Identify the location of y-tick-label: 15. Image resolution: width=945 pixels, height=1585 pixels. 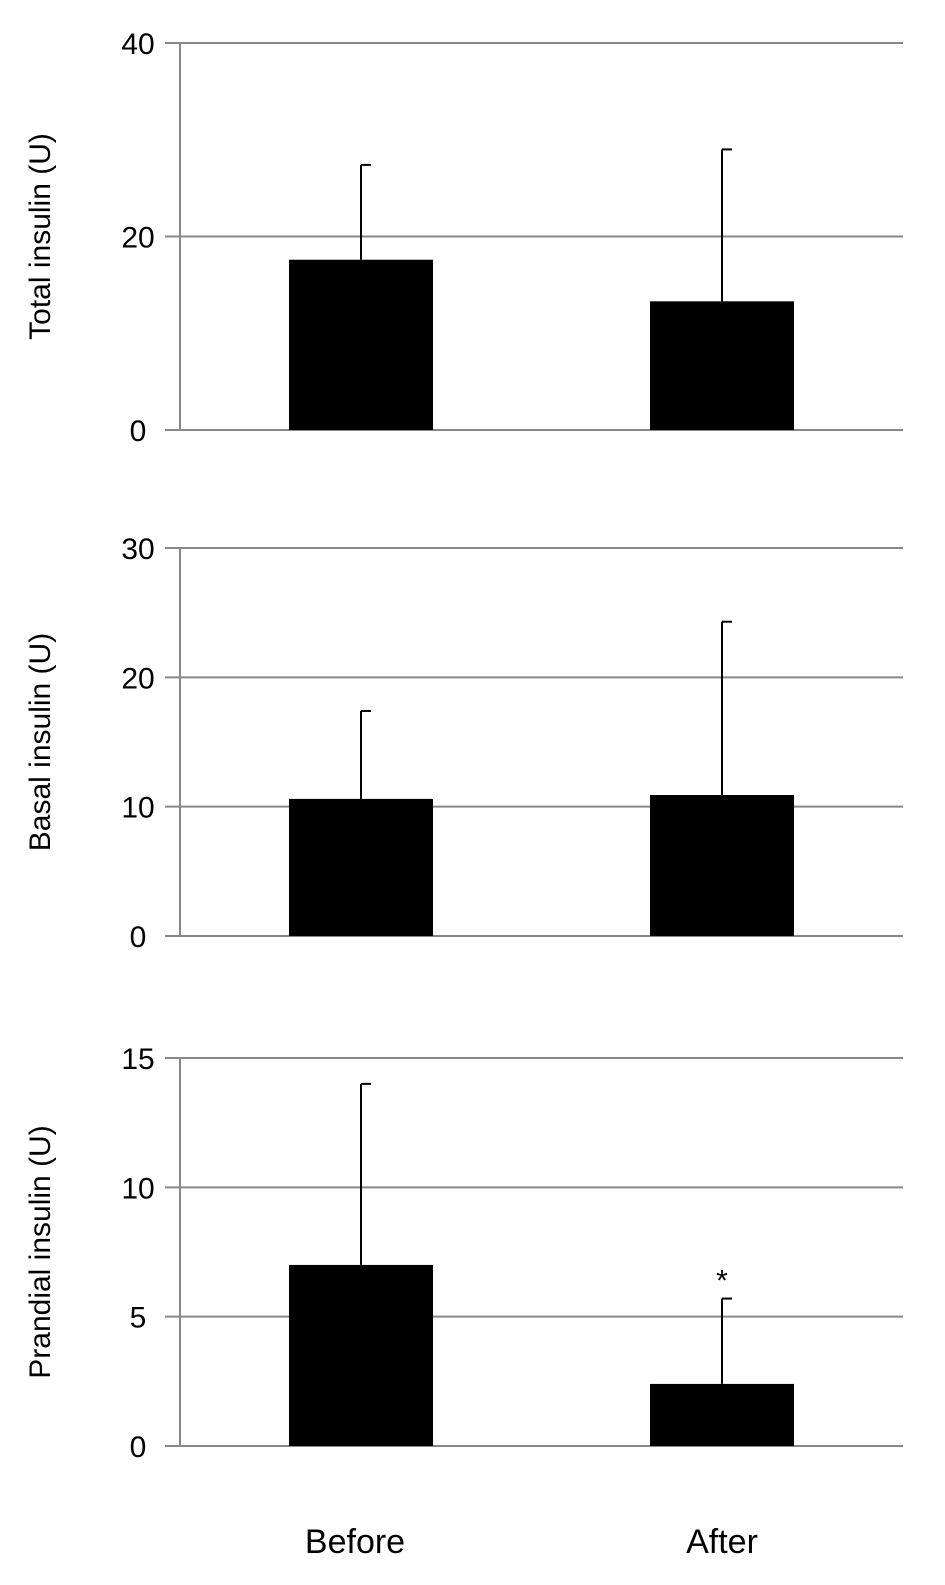
(137, 1059).